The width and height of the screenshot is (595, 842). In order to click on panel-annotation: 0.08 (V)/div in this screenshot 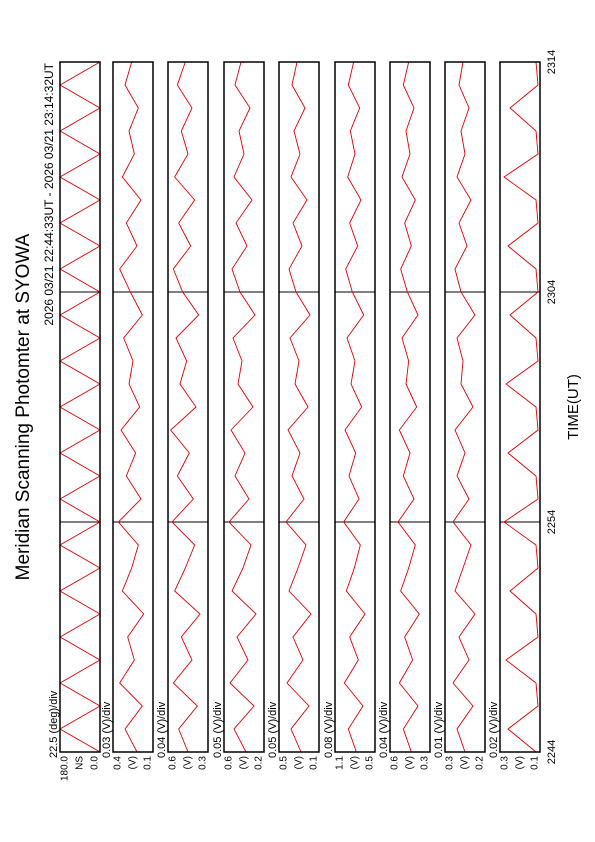, I will do `click(329, 729)`.